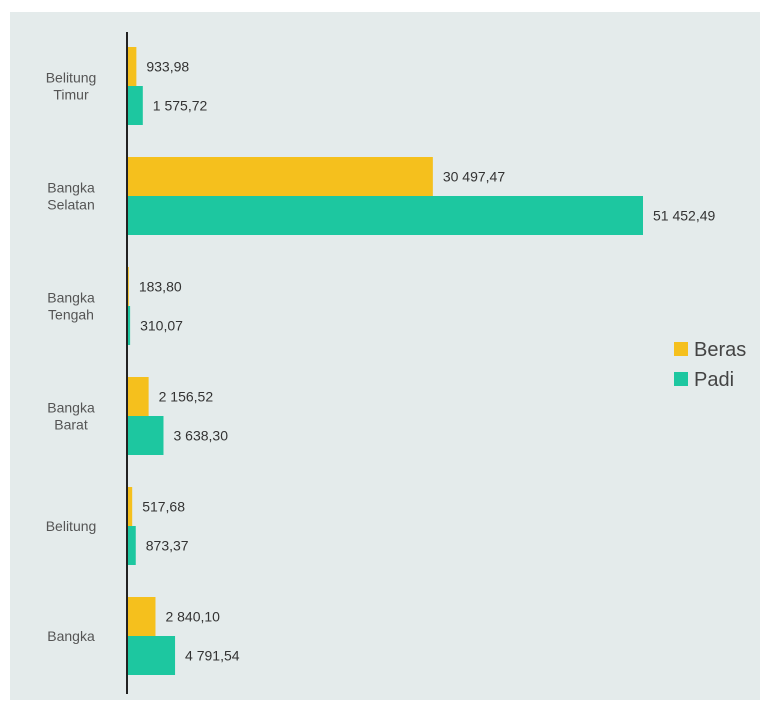 The height and width of the screenshot is (704, 765). Describe the element at coordinates (681, 379) in the screenshot. I see `legend-swatch-padi` at that location.